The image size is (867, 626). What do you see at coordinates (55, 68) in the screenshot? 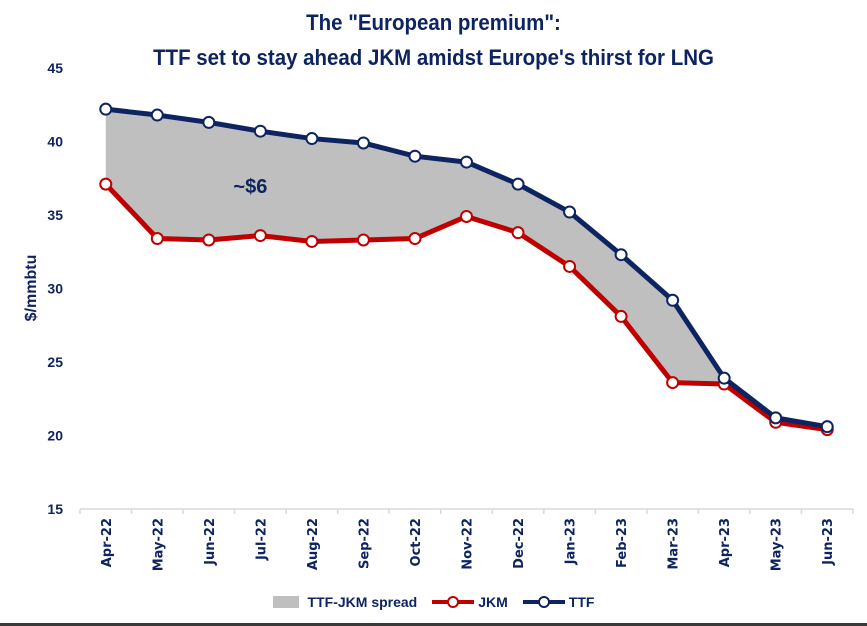
I see `y-tick-label: 45` at bounding box center [55, 68].